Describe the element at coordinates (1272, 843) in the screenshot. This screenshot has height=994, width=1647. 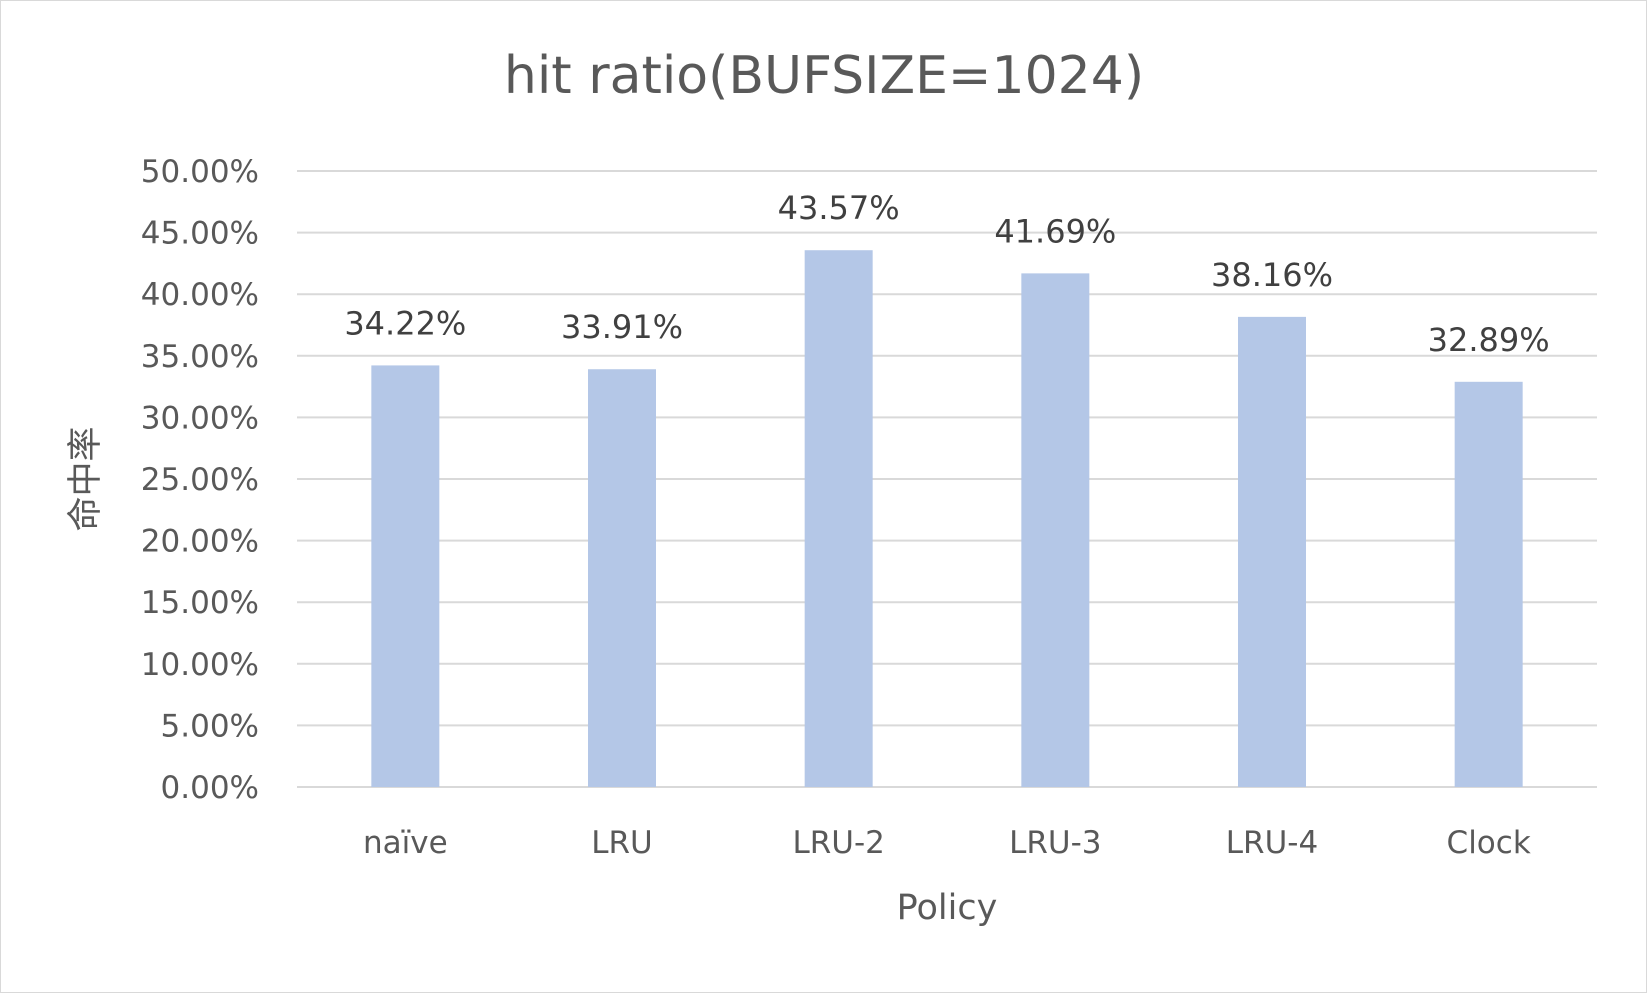
I see `x-tick-label: LRU-4` at that location.